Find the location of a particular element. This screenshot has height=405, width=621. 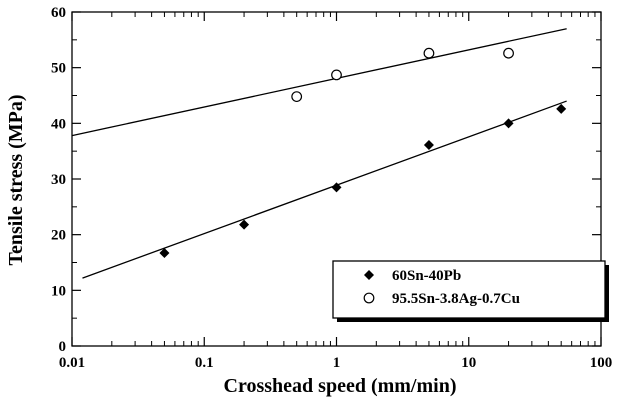

y-axis-title: Tensile stress (MPa) is located at coordinates (16, 179).